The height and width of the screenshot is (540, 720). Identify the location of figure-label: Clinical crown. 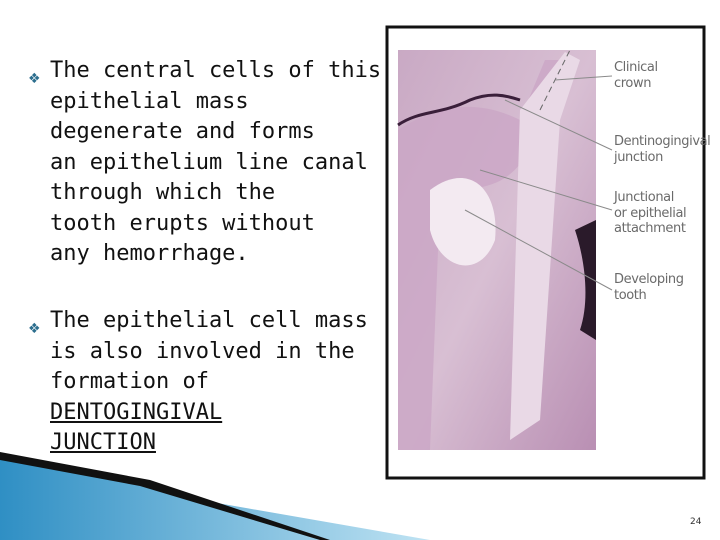
(636, 75).